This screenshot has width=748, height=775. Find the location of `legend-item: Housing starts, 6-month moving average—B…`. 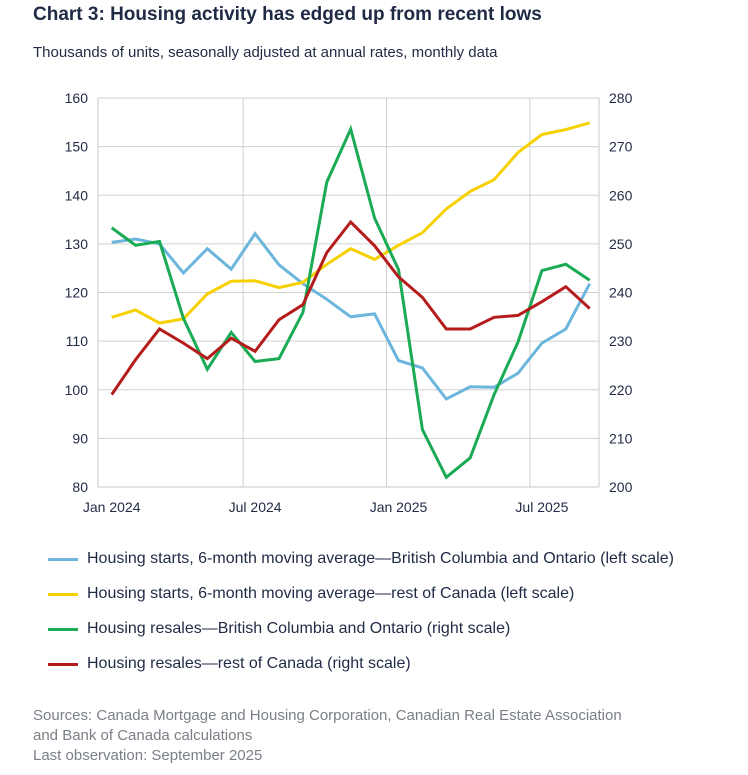

legend-item: Housing starts, 6-month moving average—B… is located at coordinates (368, 558).